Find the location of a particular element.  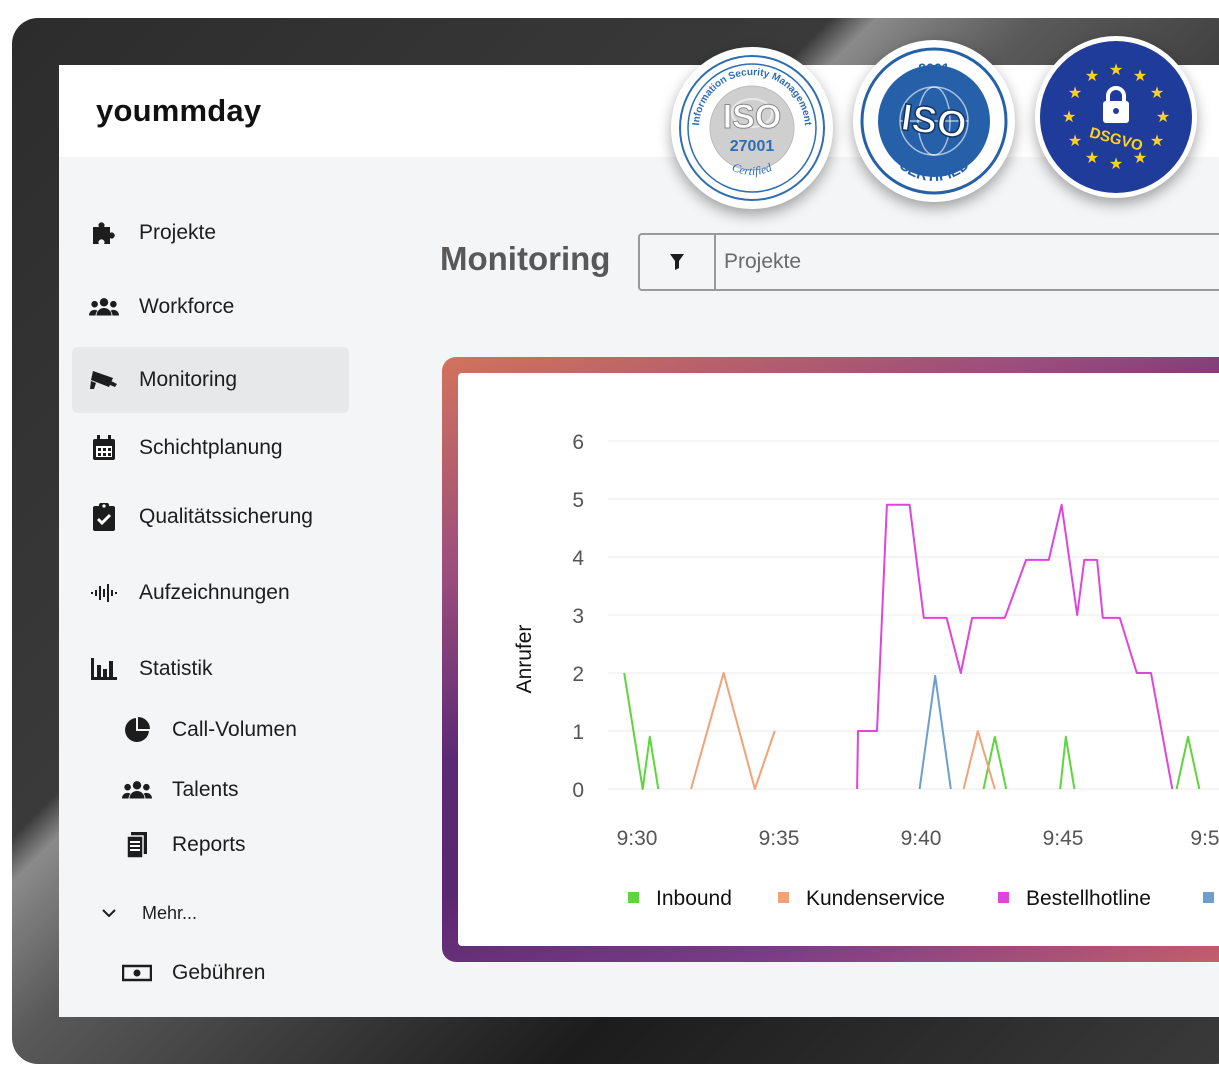

sidebar-item-statistik: Statistik is located at coordinates (151, 669).